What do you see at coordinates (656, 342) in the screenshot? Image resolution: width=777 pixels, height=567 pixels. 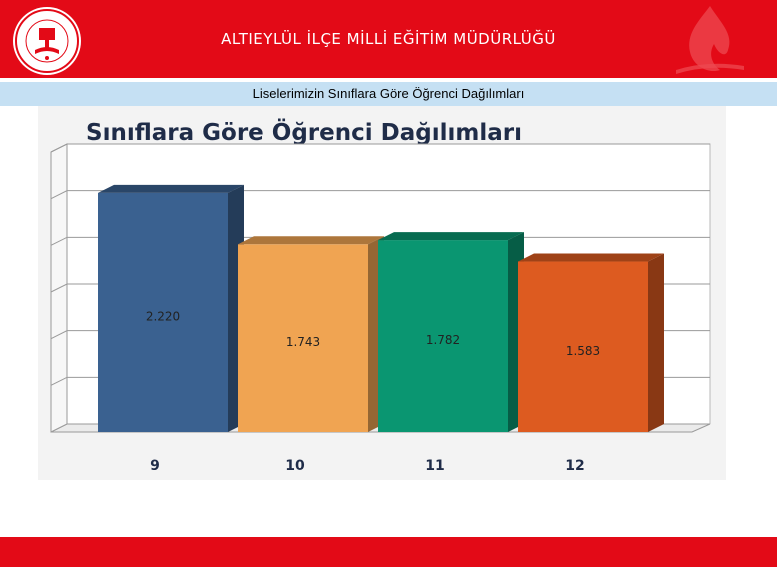 I see `bar-side` at bounding box center [656, 342].